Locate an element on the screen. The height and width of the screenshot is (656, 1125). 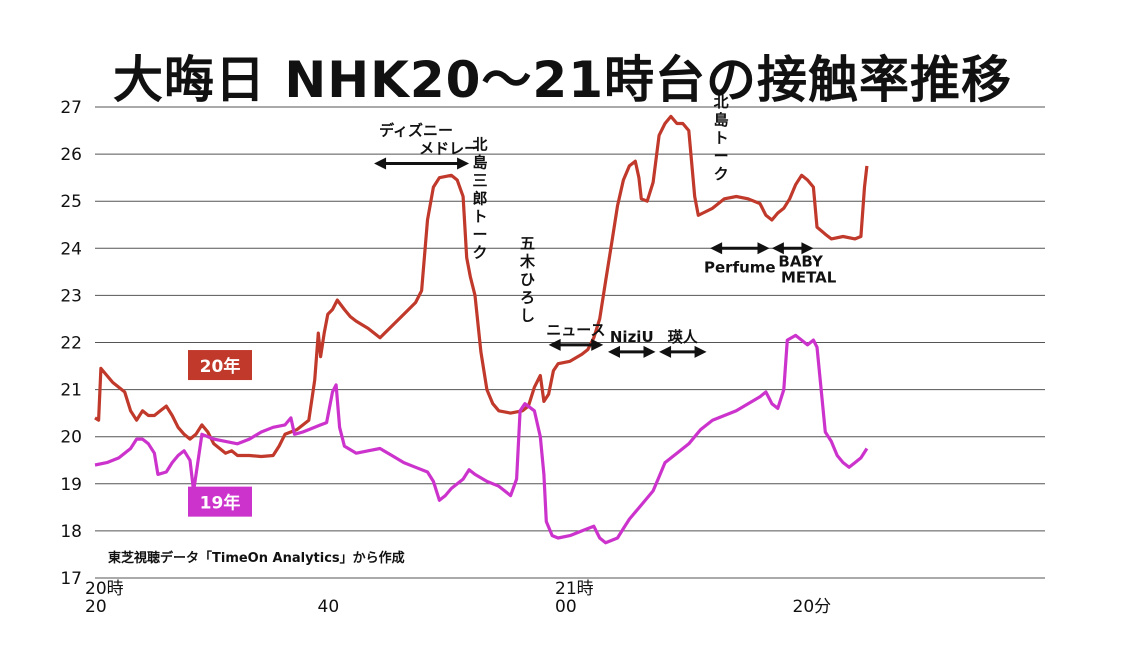
legend-label: 19年 is located at coordinates (220, 503).